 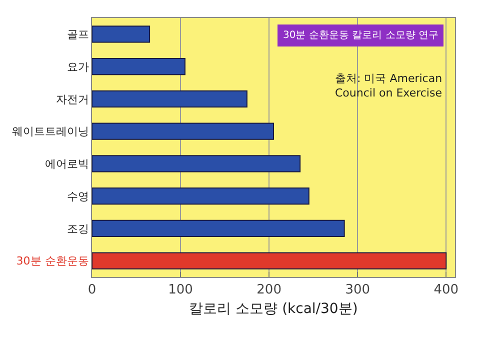 What do you see at coordinates (52, 261) in the screenshot?
I see `y-tick-label: 30분 순환운동` at bounding box center [52, 261].